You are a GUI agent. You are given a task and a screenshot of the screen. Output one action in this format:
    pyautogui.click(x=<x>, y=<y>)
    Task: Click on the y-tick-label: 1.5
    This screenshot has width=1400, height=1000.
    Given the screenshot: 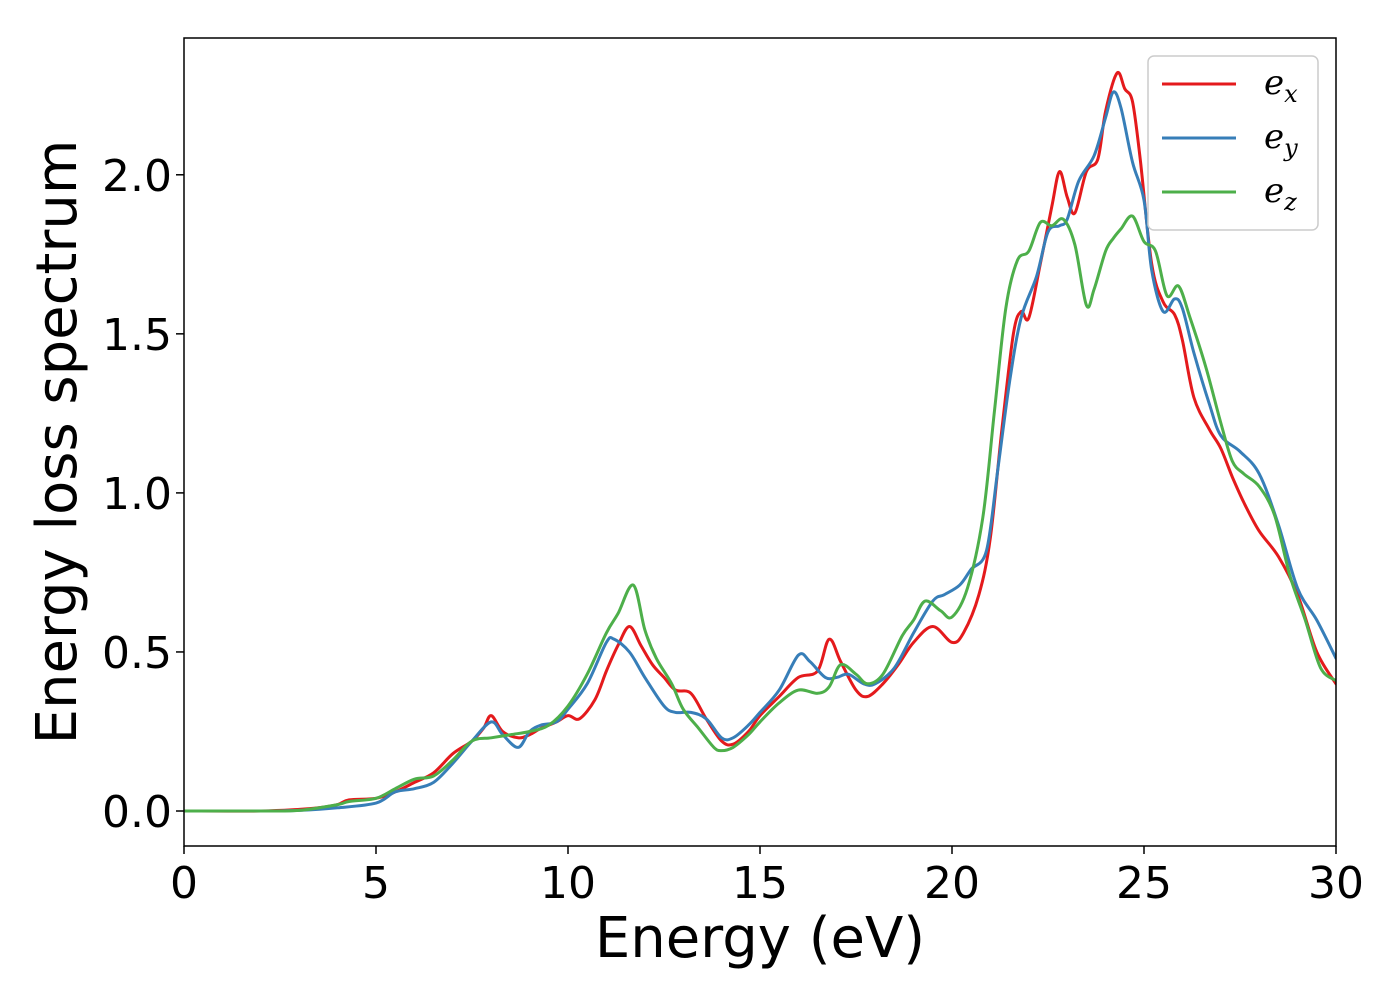 What is the action you would take?
    pyautogui.click(x=137, y=335)
    